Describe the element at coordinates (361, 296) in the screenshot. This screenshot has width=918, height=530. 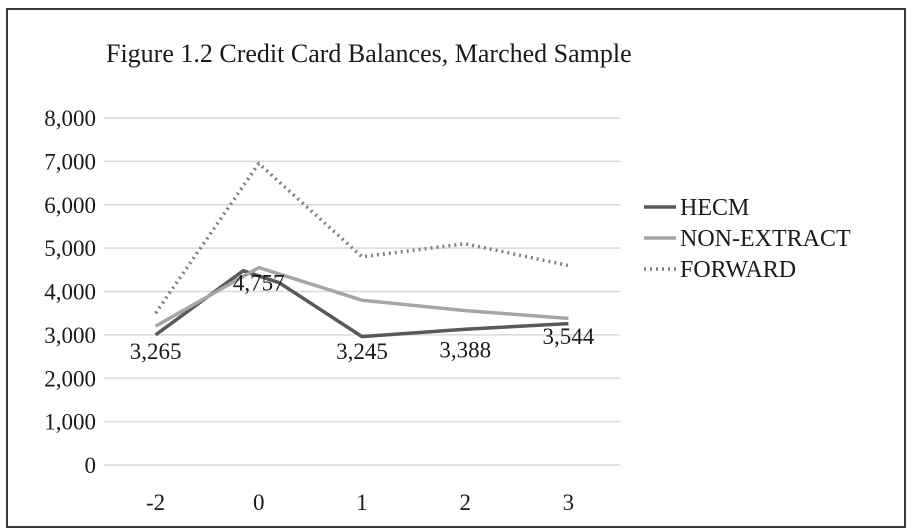
I see `series-line-non-extract` at that location.